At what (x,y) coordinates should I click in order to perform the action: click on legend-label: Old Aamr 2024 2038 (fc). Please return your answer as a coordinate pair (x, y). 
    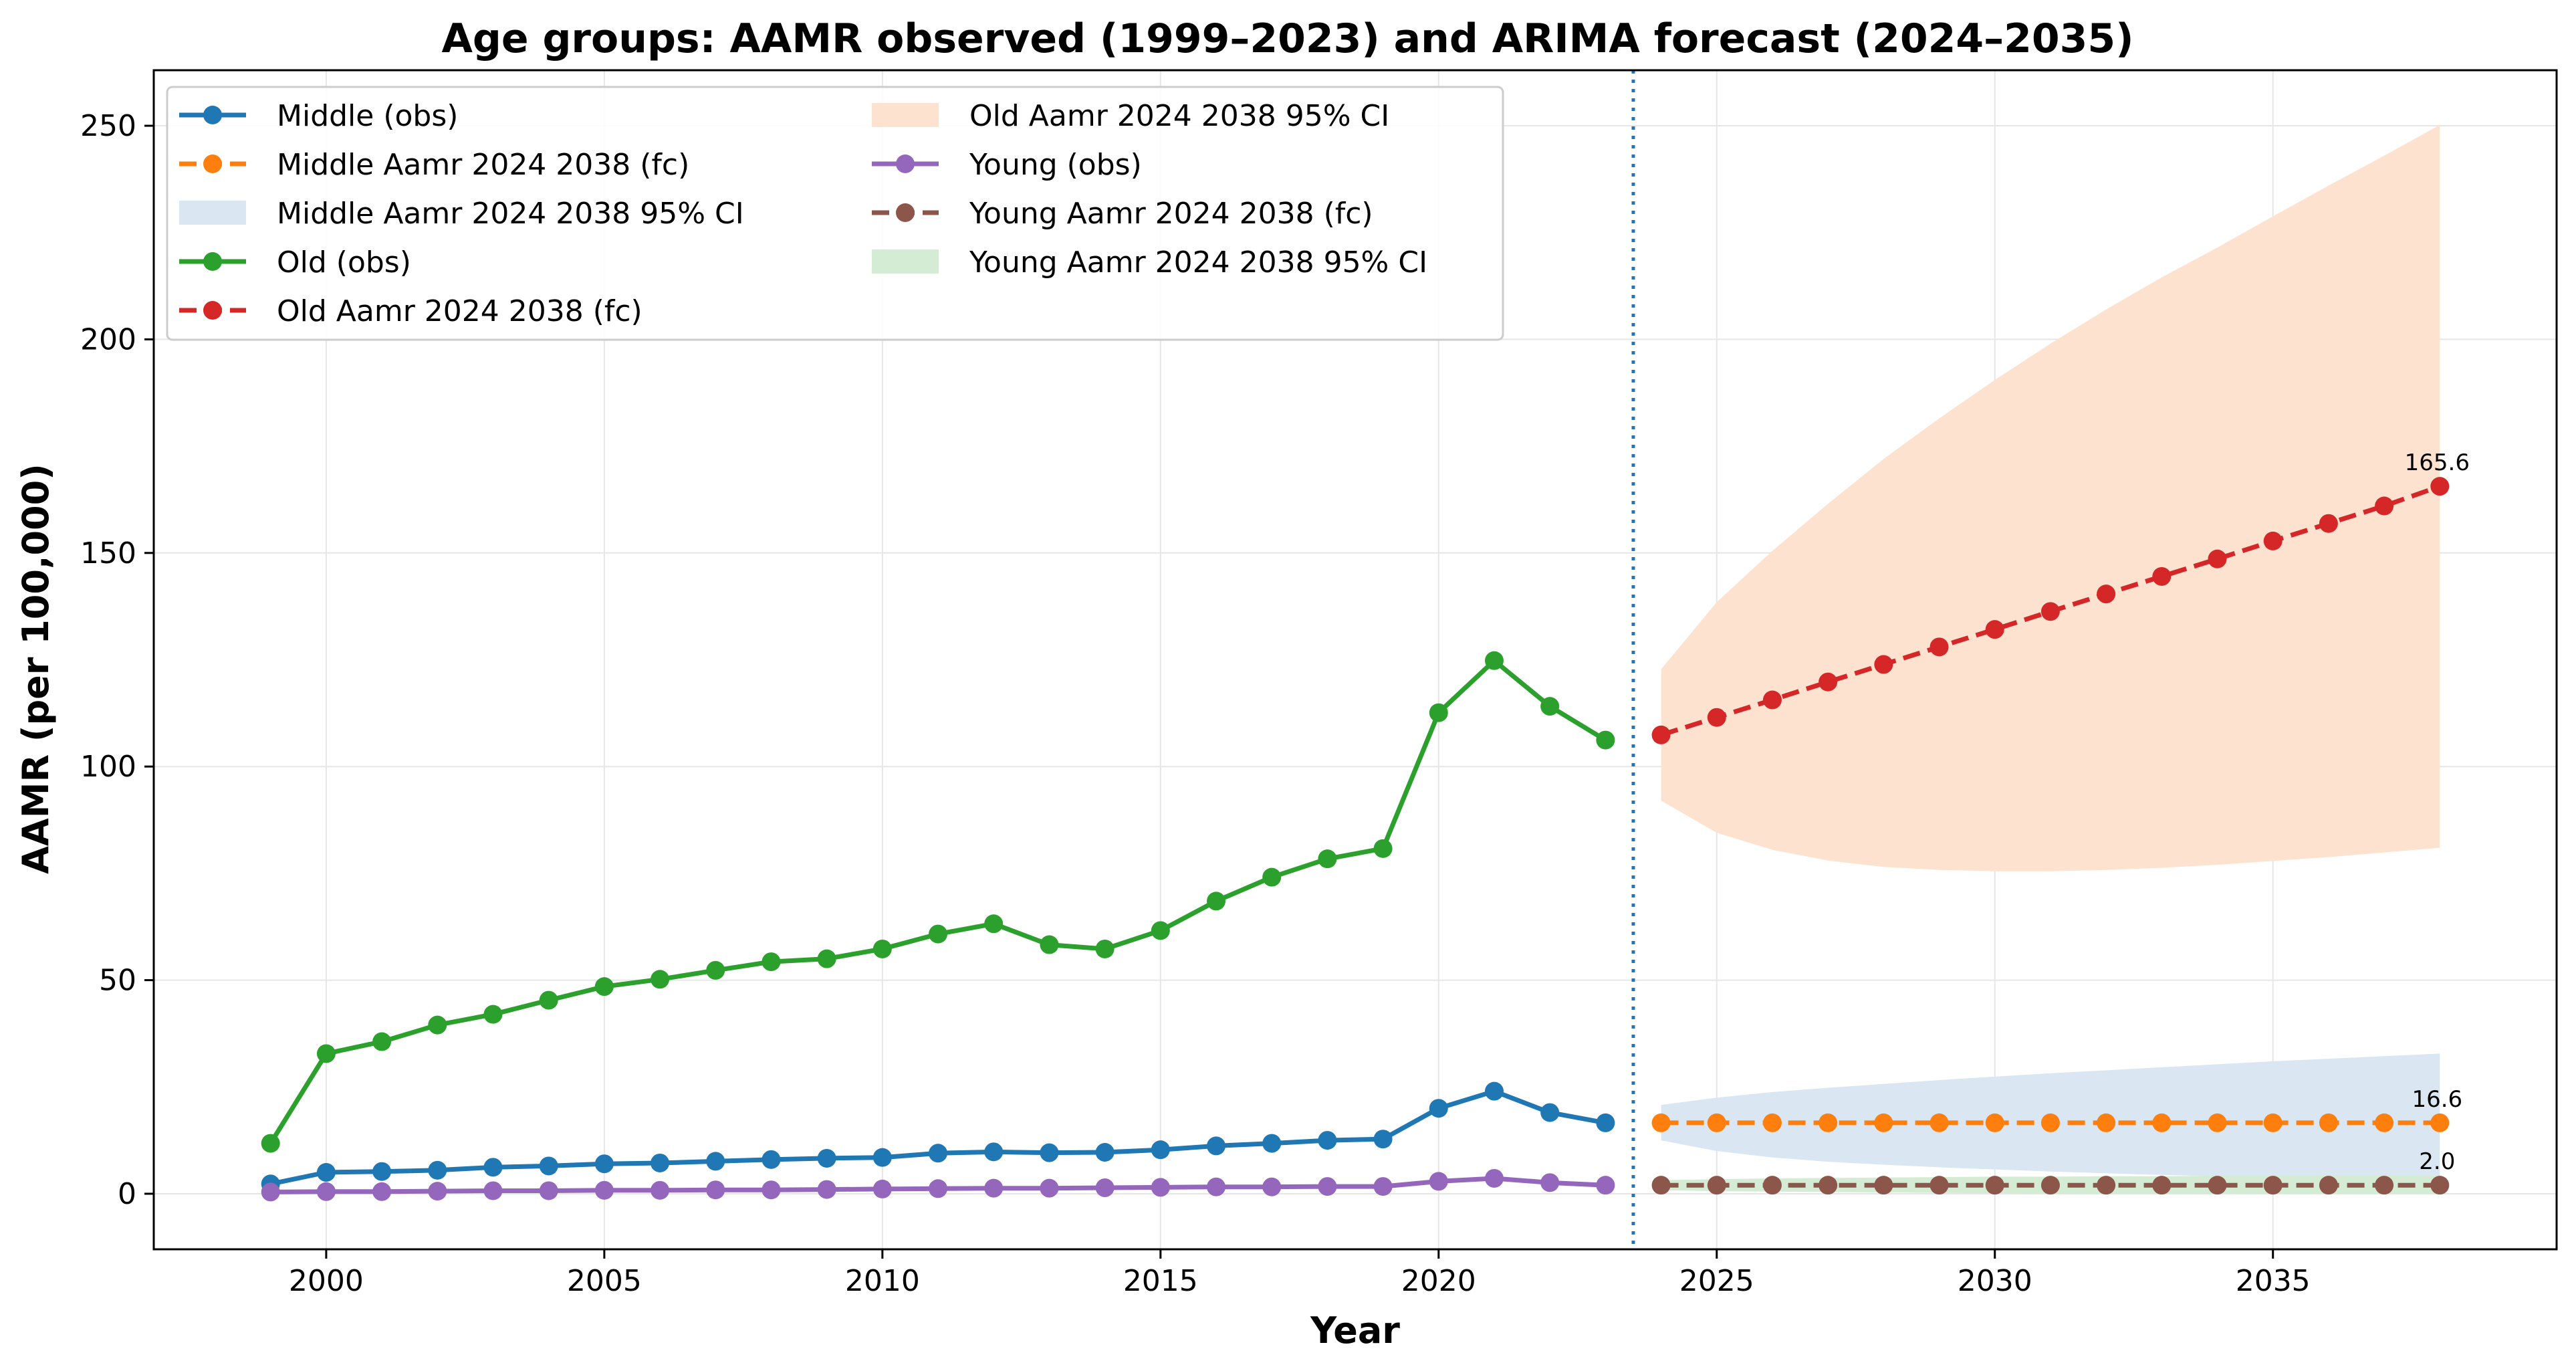
    Looking at the image, I should click on (459, 311).